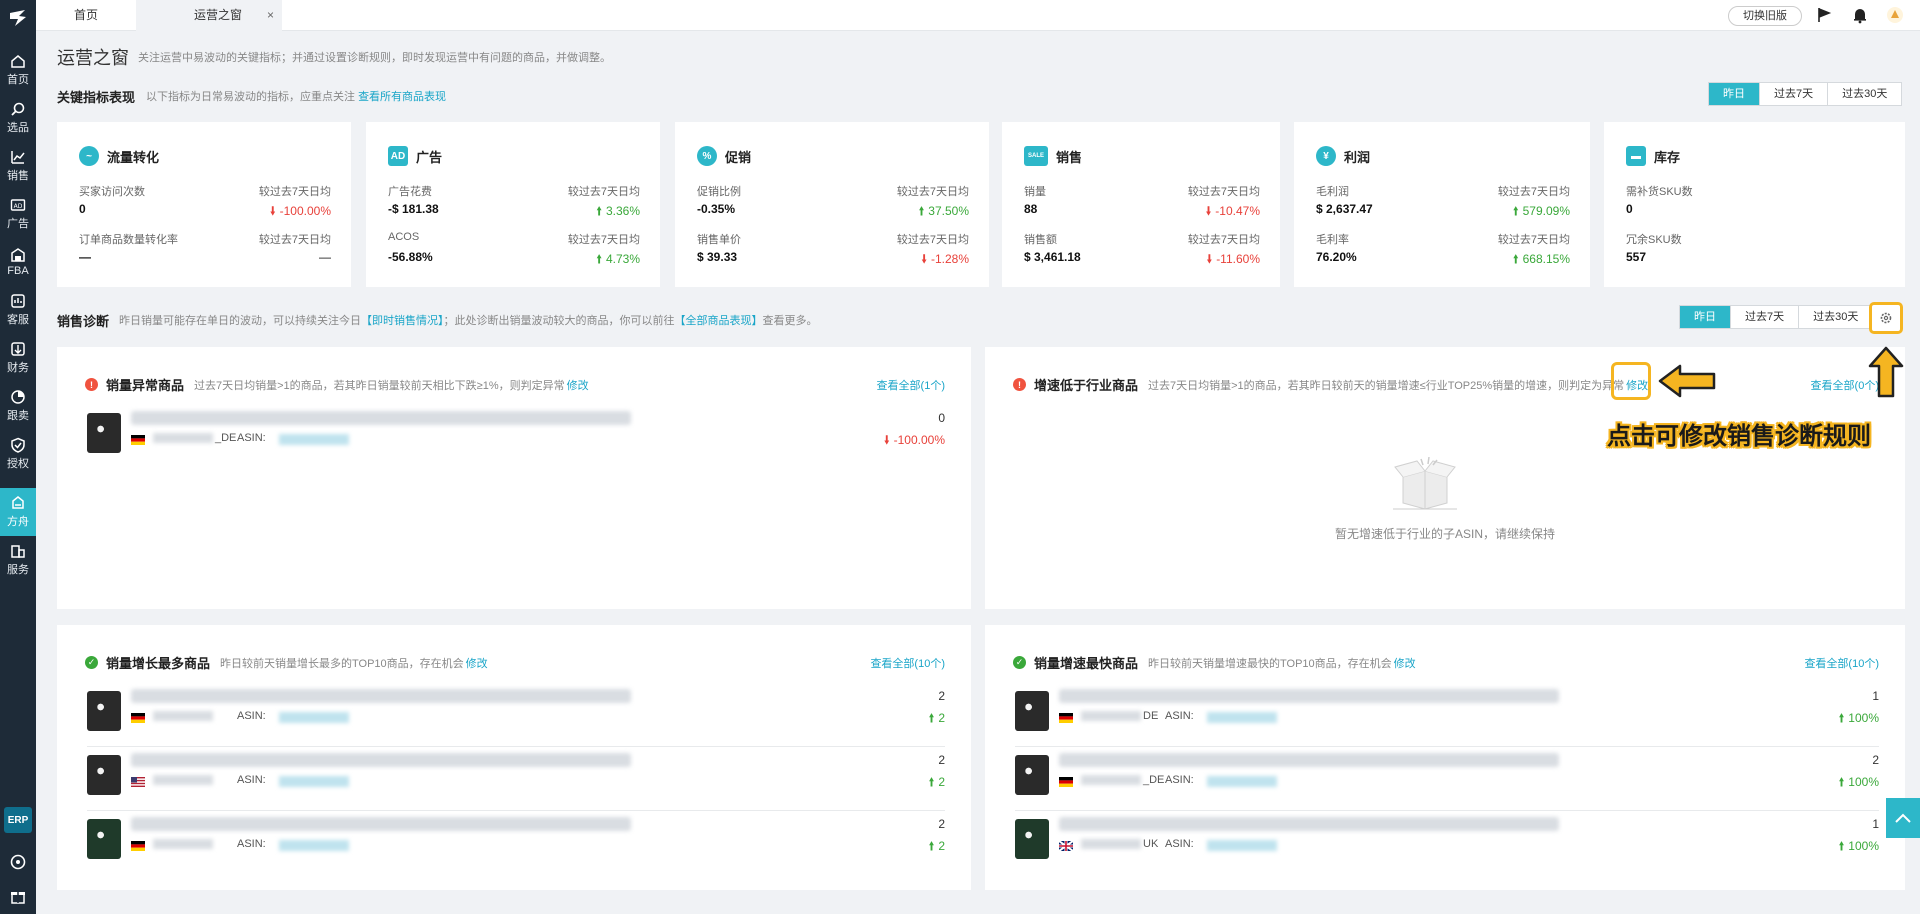  What do you see at coordinates (1794, 94) in the screenshot?
I see `range-7-days: 过去7天` at bounding box center [1794, 94].